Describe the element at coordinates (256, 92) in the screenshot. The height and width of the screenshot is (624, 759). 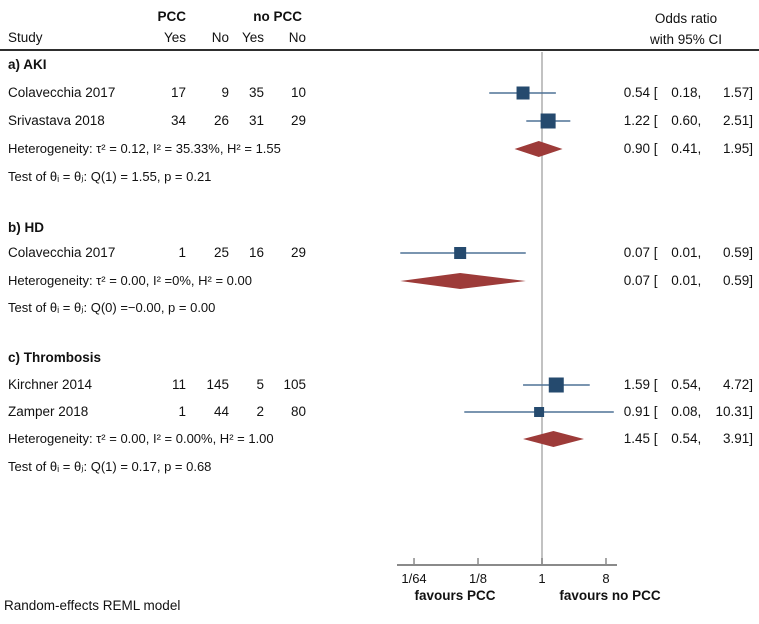
I see `count-cell: 35` at that location.